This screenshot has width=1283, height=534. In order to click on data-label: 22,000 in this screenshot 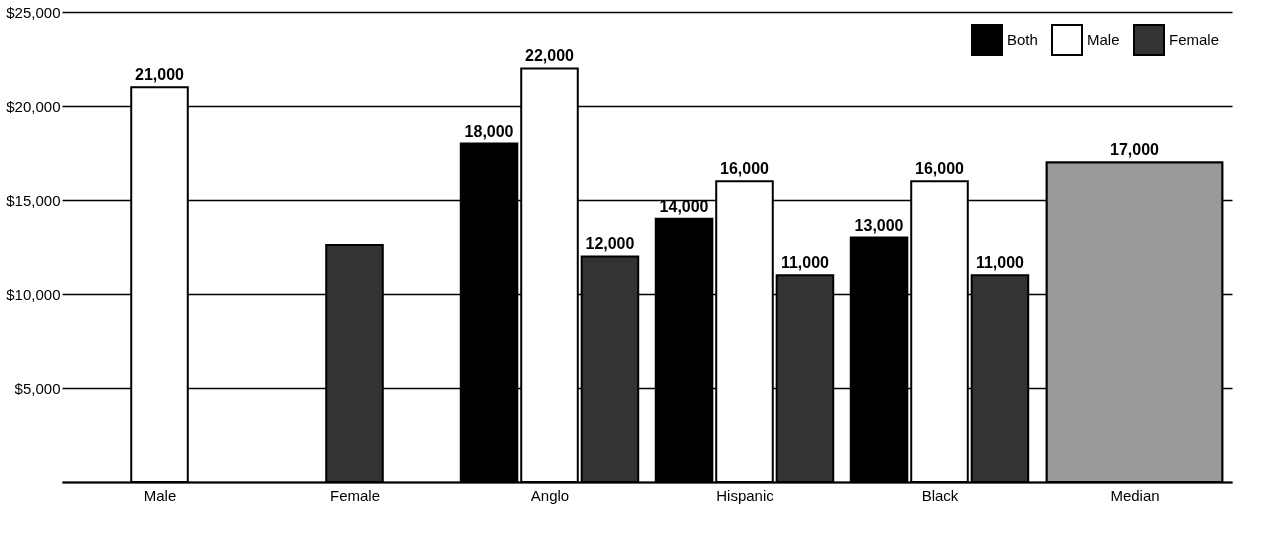, I will do `click(550, 56)`.